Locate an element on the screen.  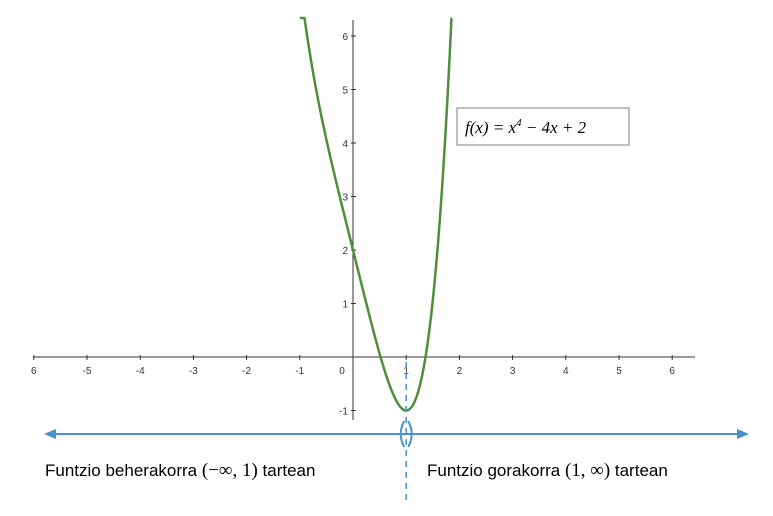
right-arrowhead is located at coordinates (743, 434).